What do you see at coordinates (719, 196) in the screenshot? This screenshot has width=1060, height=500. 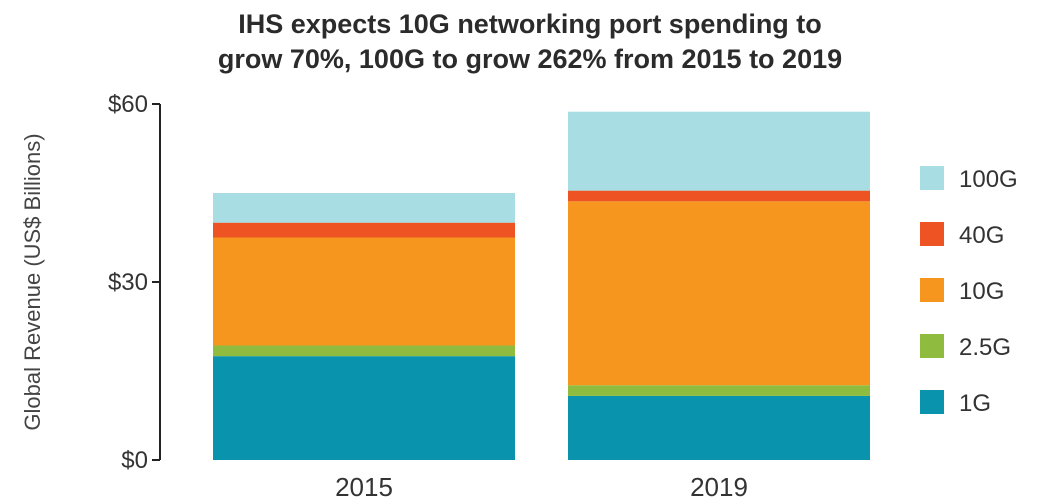 I see `bar-segment-40g-2019` at bounding box center [719, 196].